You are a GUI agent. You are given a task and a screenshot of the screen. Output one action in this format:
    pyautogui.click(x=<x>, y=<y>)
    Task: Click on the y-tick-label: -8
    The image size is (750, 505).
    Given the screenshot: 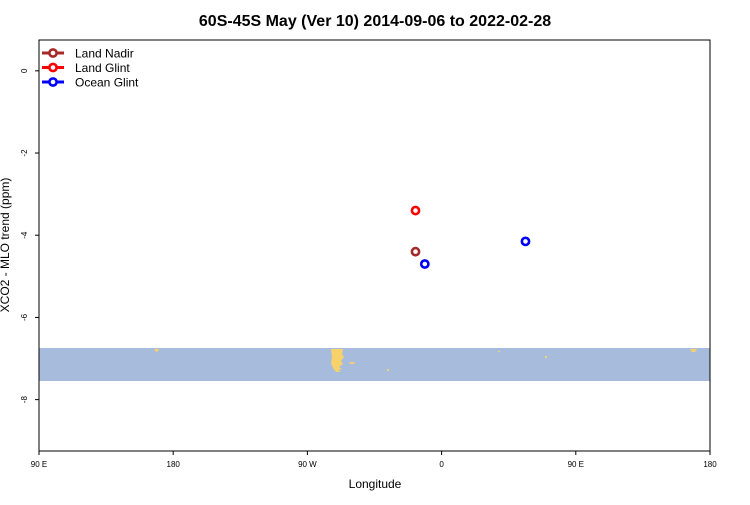 What is the action you would take?
    pyautogui.click(x=24, y=400)
    